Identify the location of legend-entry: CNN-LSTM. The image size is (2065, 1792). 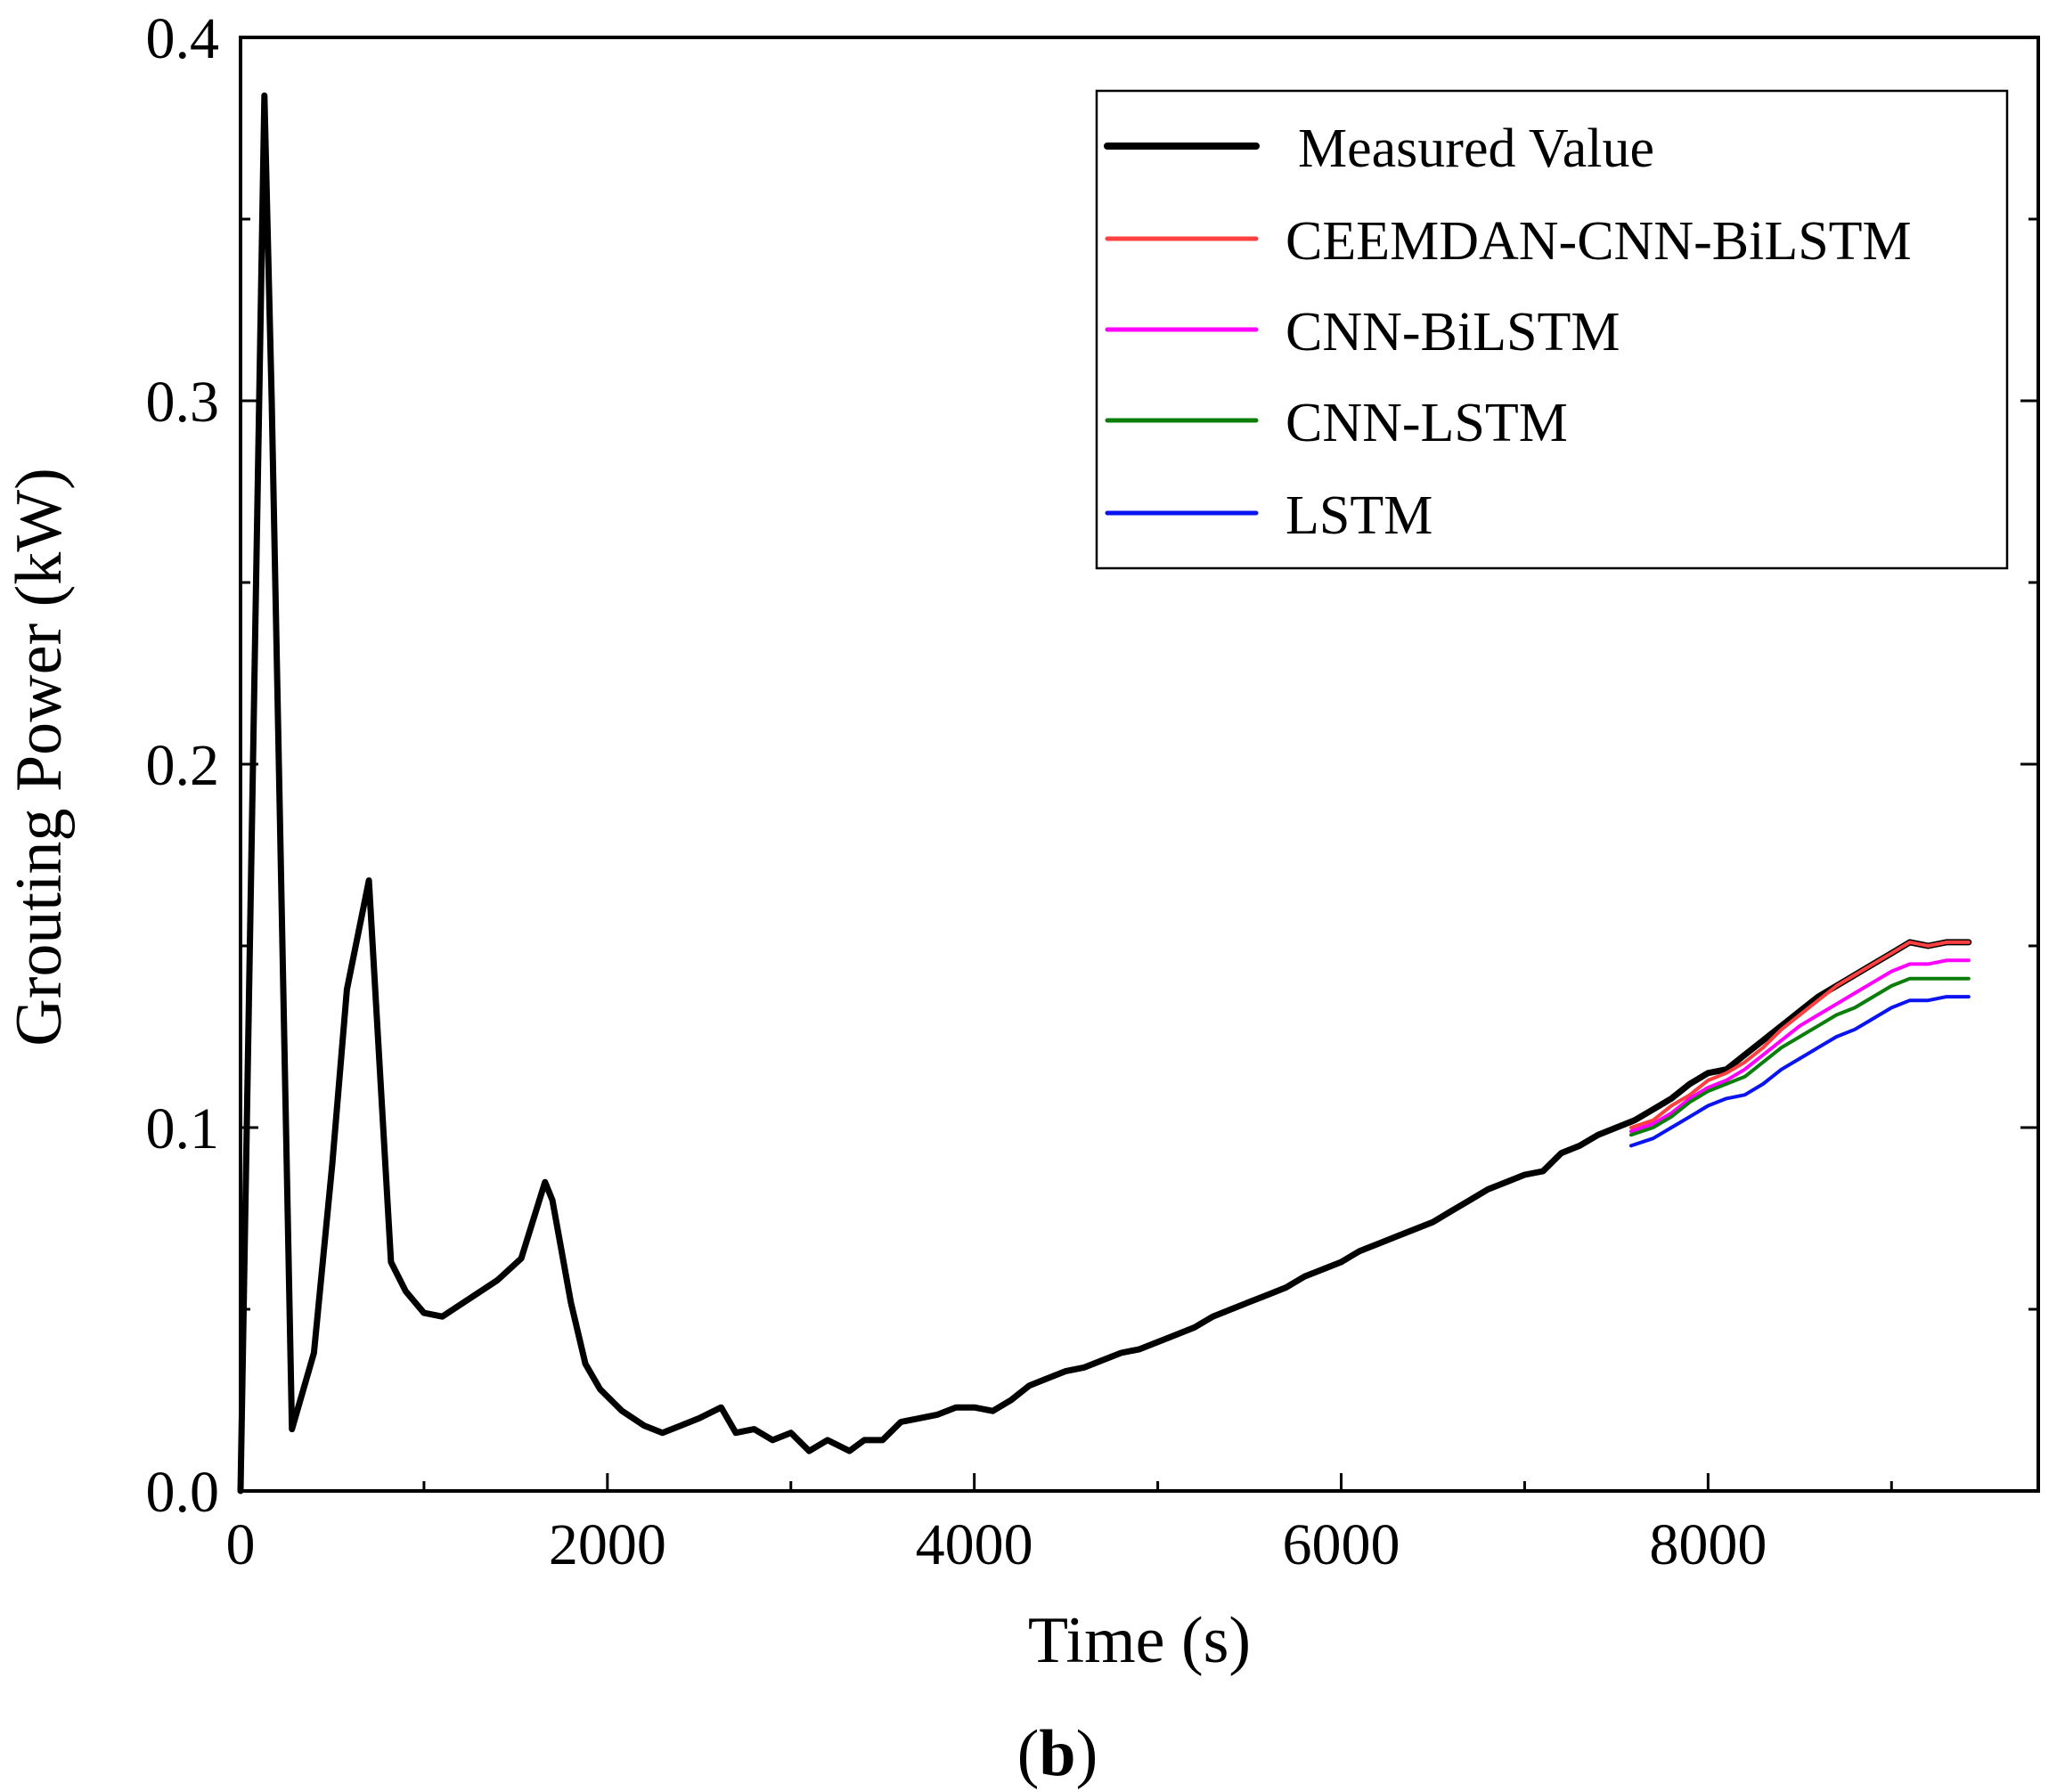
(1336, 423).